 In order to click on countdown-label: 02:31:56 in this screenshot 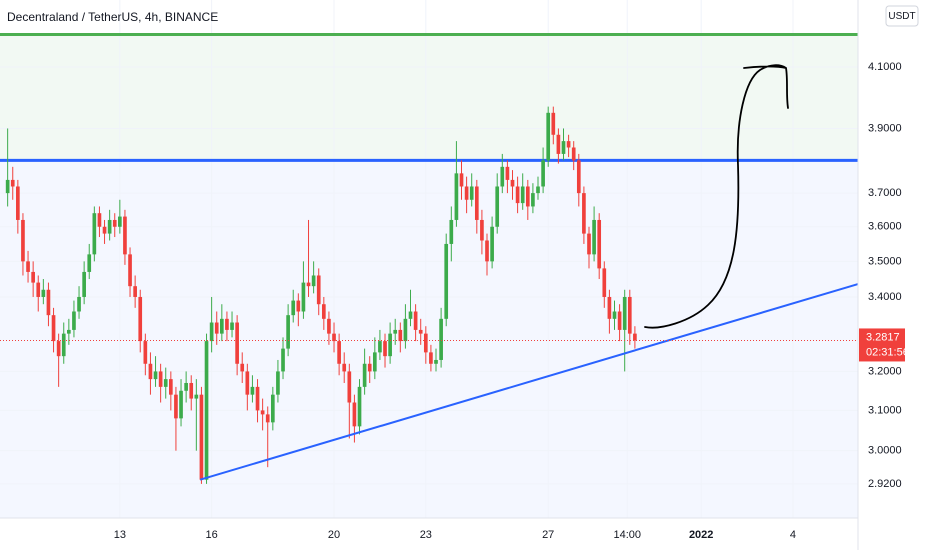, I will do `click(887, 352)`.